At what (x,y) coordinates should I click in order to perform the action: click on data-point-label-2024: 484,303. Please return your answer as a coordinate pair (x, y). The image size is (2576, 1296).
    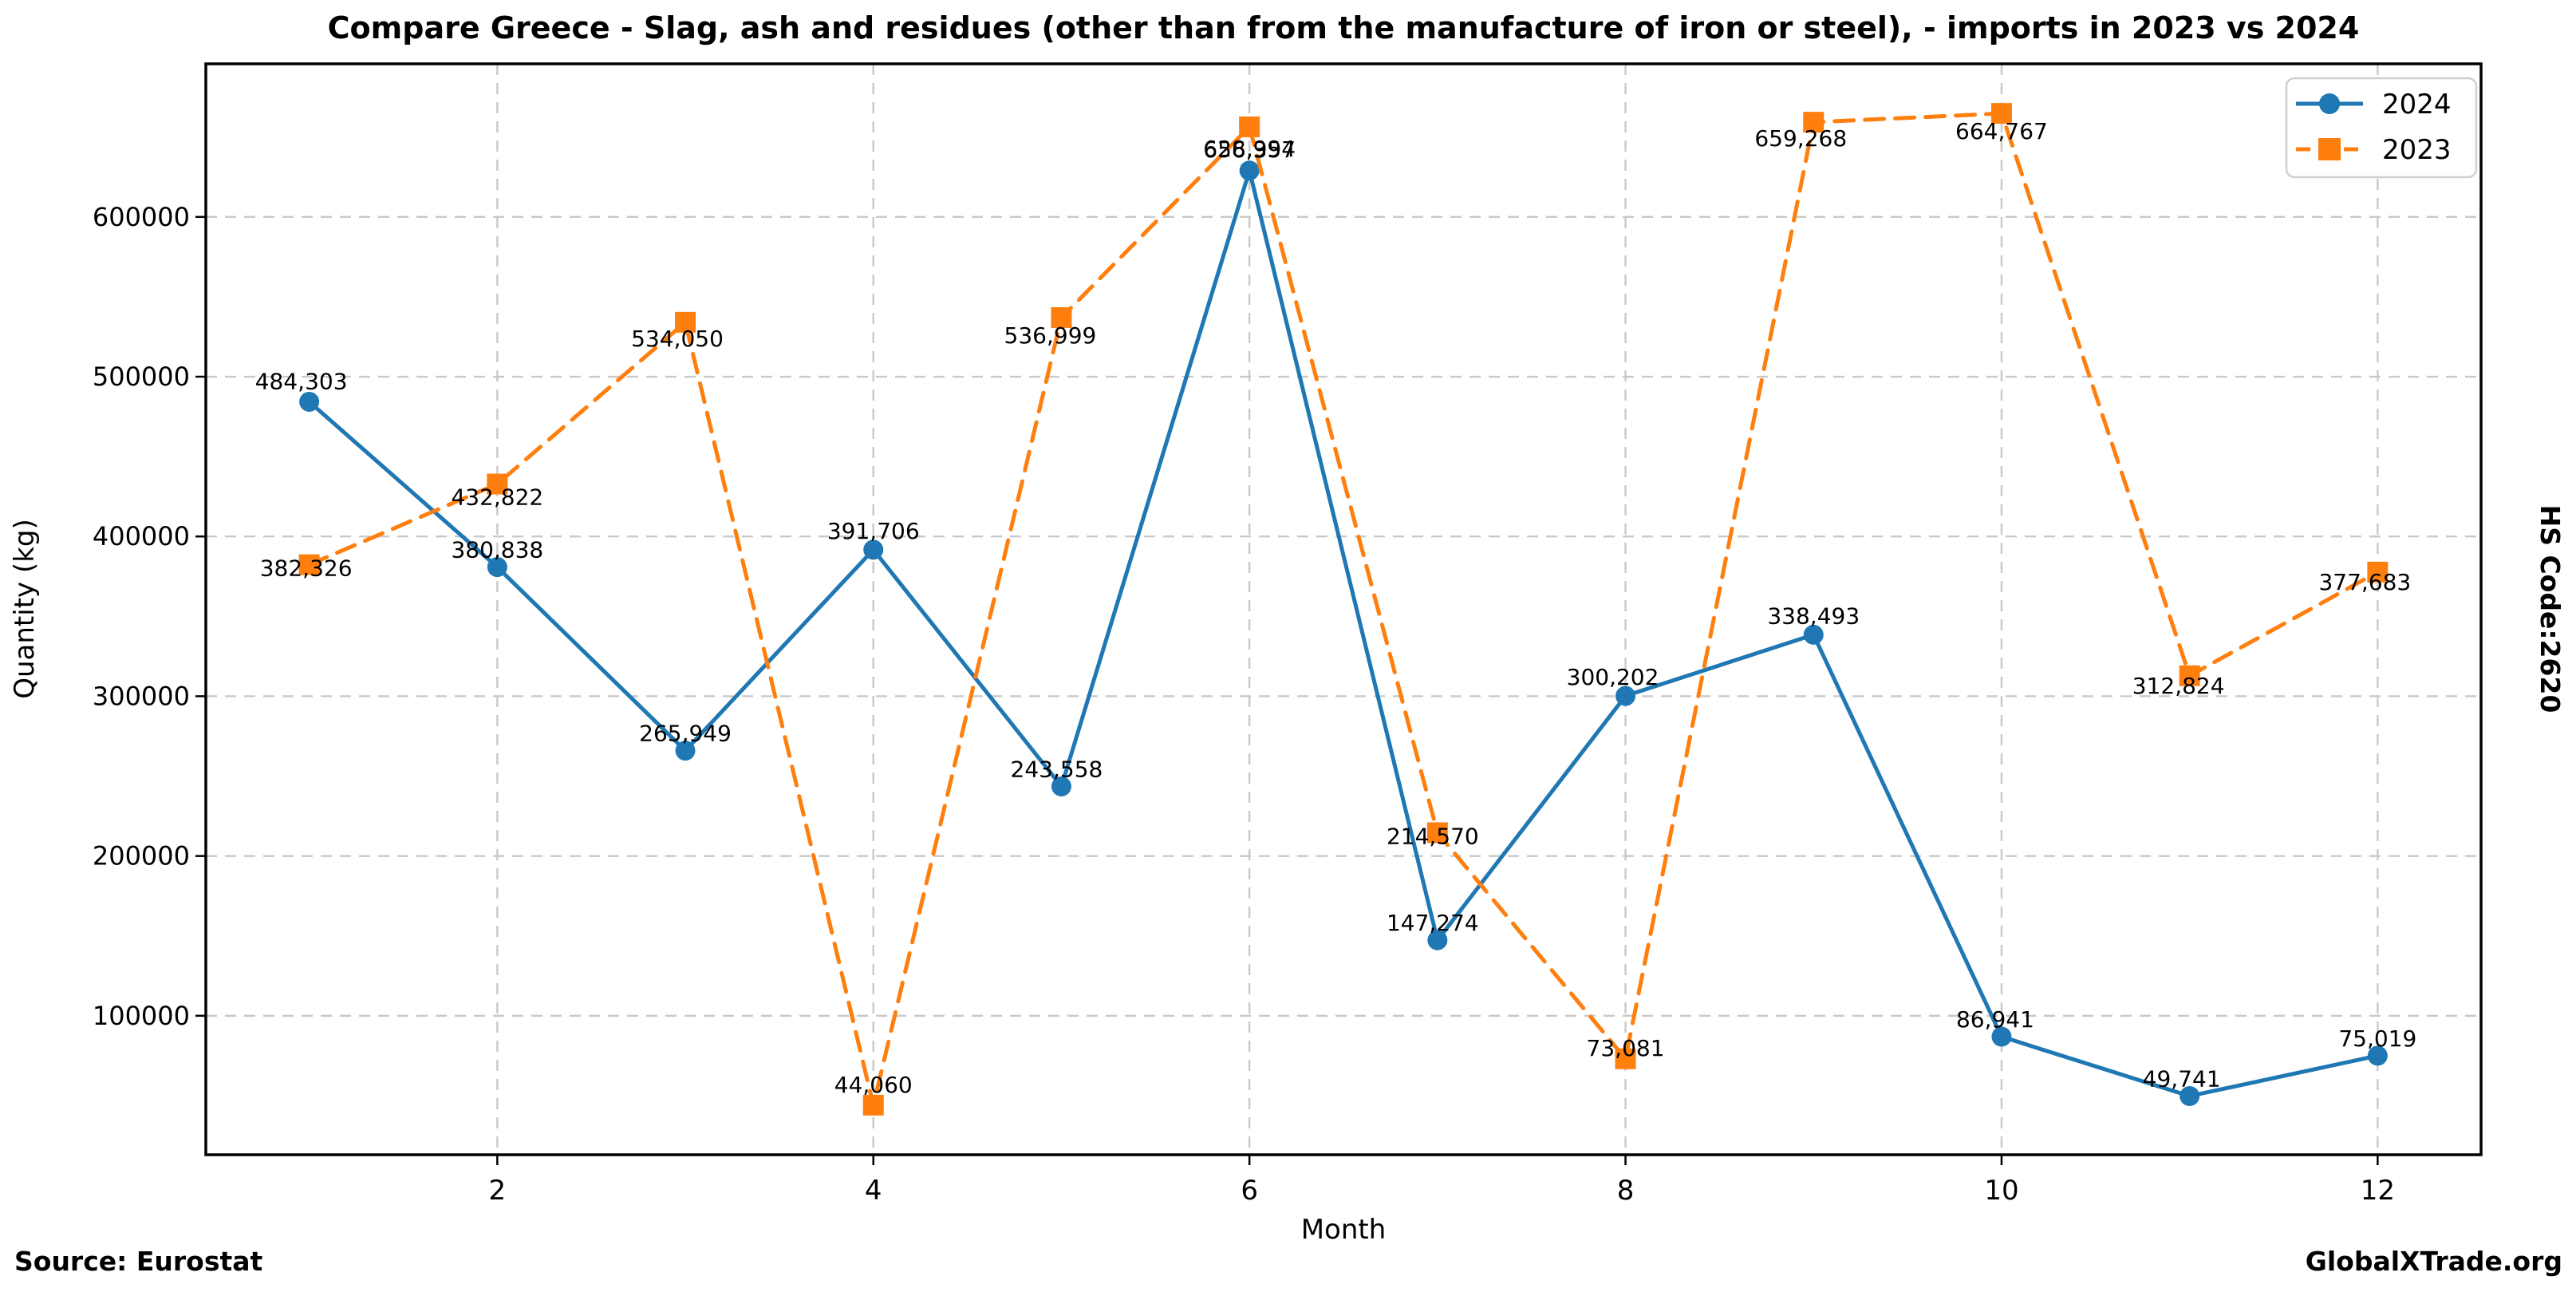
    Looking at the image, I should click on (302, 381).